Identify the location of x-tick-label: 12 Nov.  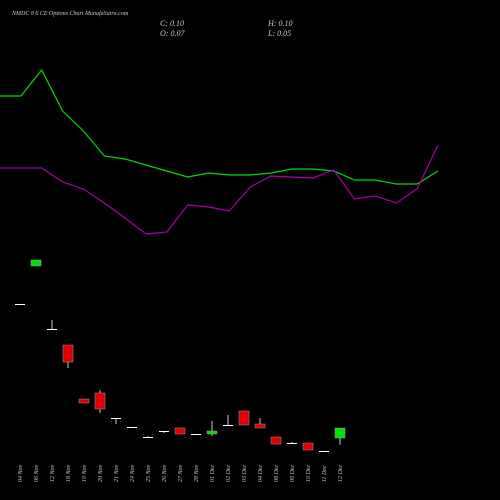
(53, 473).